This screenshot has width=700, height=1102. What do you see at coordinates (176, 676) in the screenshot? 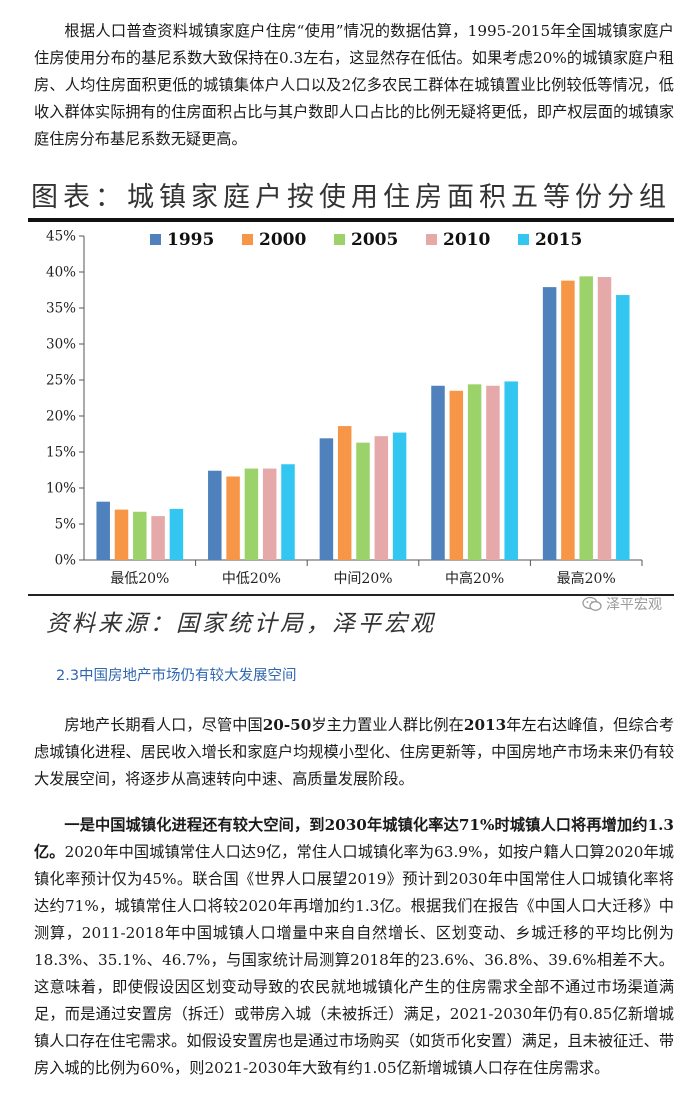
I see `section-heading: 2.3中国房地产市场仍有较大发展空间` at bounding box center [176, 676].